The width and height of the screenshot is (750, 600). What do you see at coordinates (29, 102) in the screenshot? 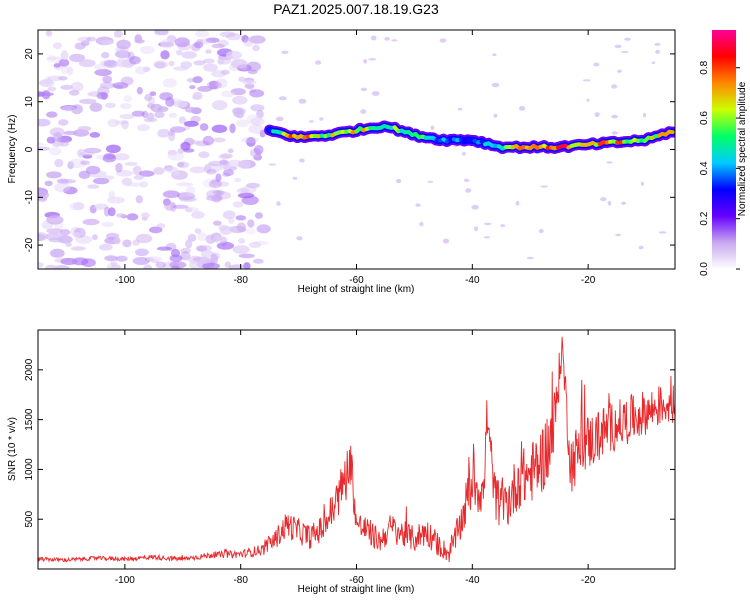
I see `y-tick-label: 10` at bounding box center [29, 102].